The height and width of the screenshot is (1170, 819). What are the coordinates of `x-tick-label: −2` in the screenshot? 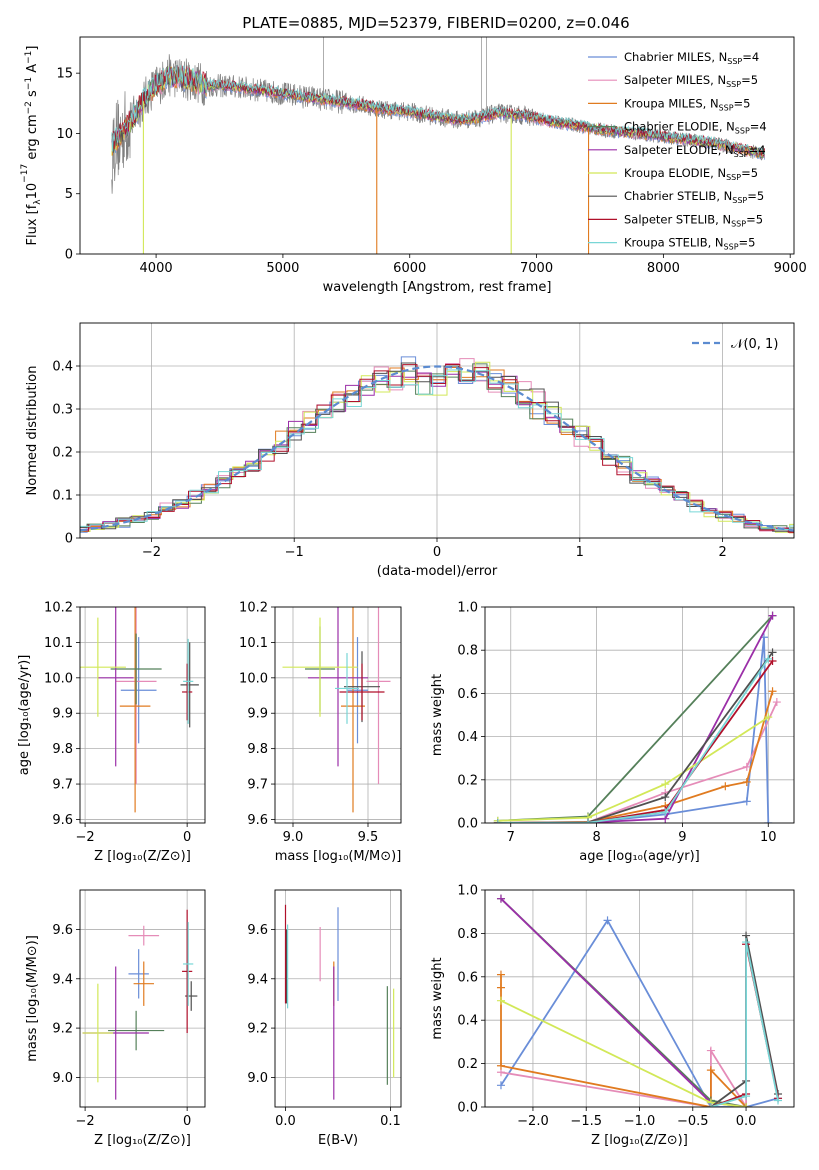 It's located at (85, 1121).